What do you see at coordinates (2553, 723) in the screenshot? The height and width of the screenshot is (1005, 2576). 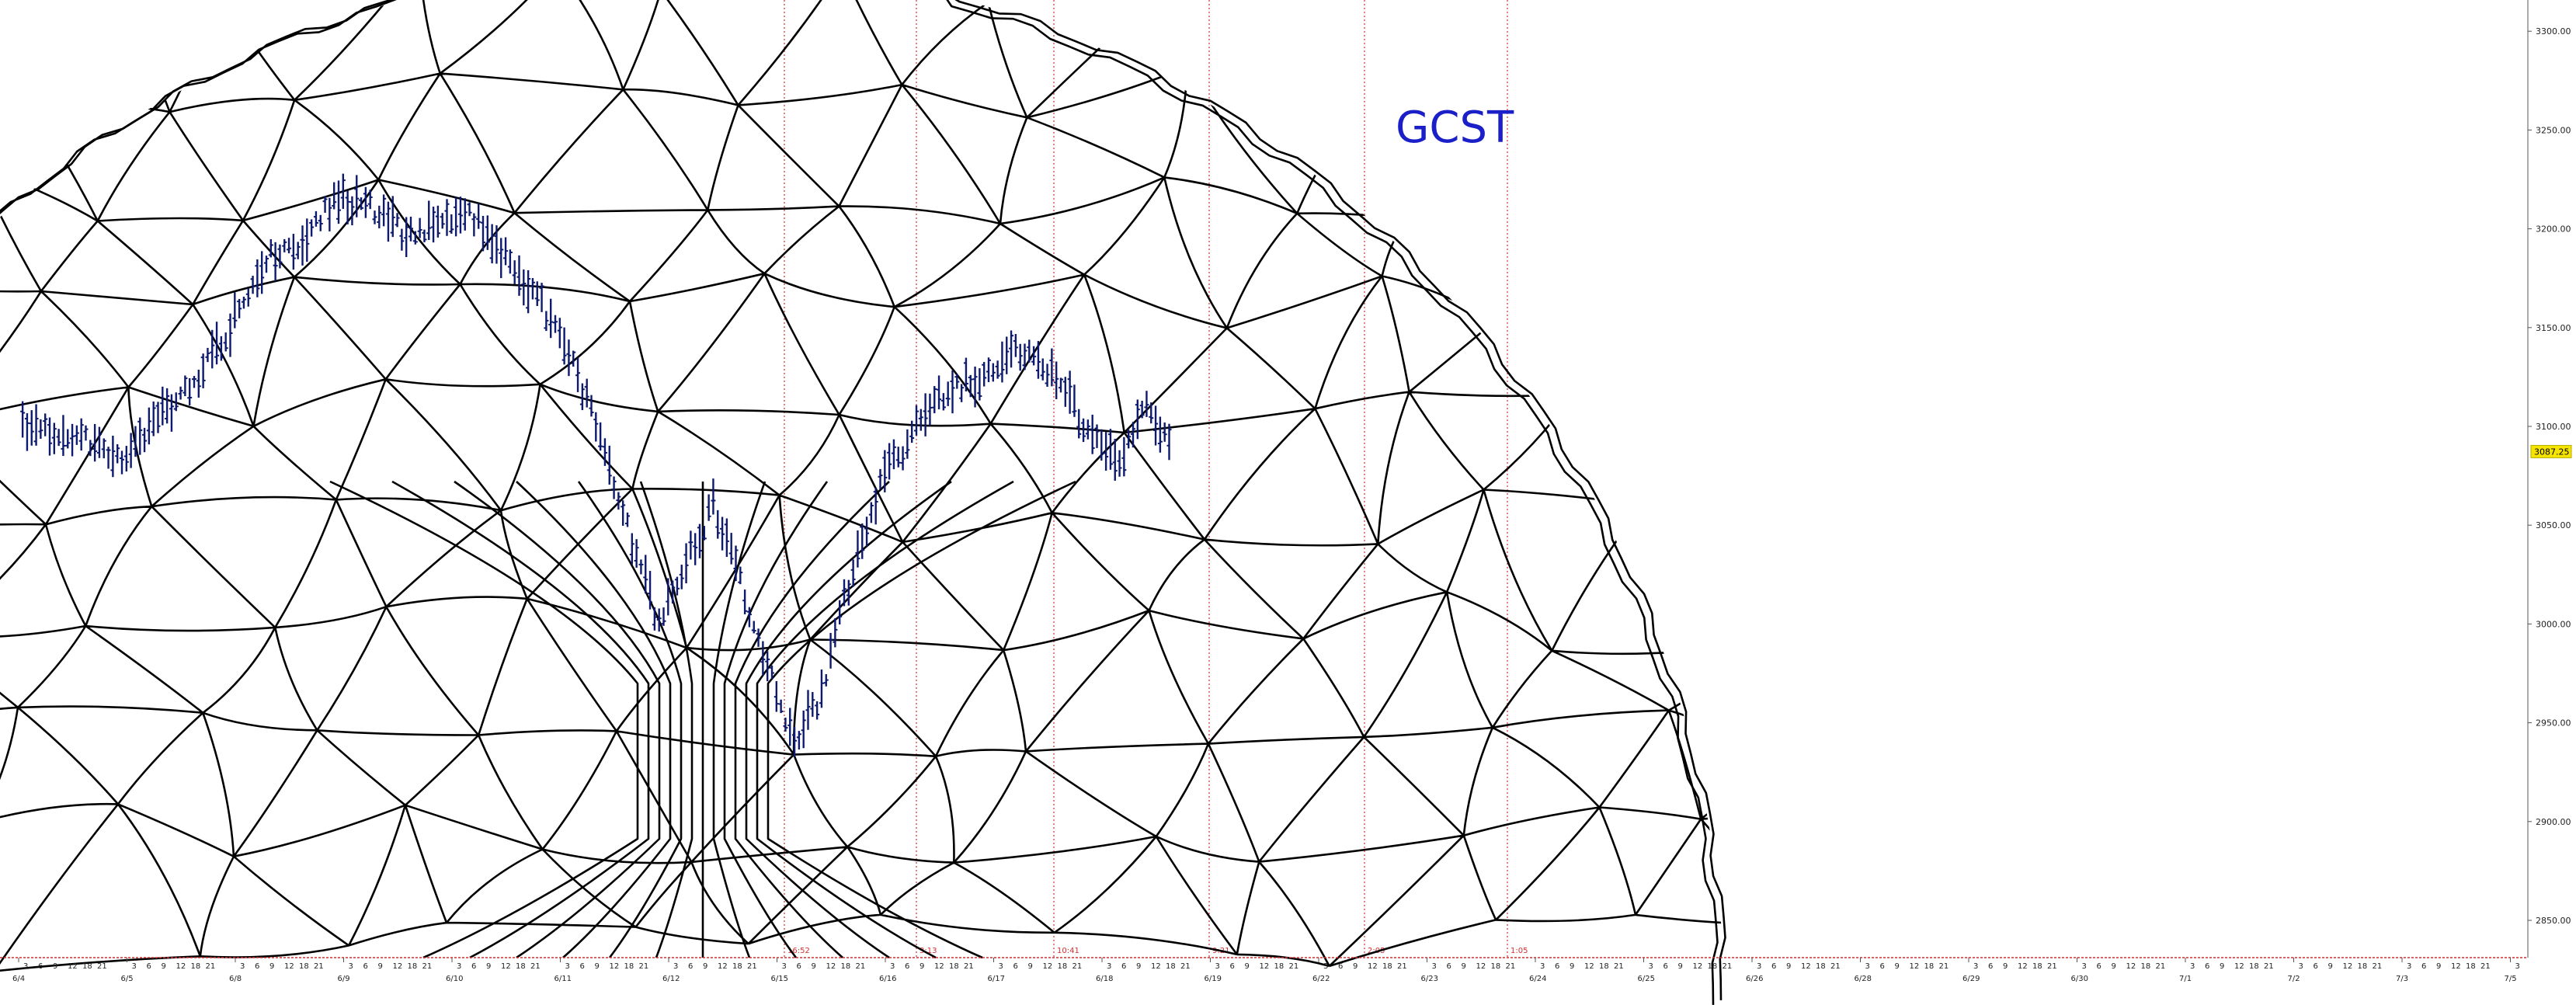 I see `y-tick-label: 2950.00` at bounding box center [2553, 723].